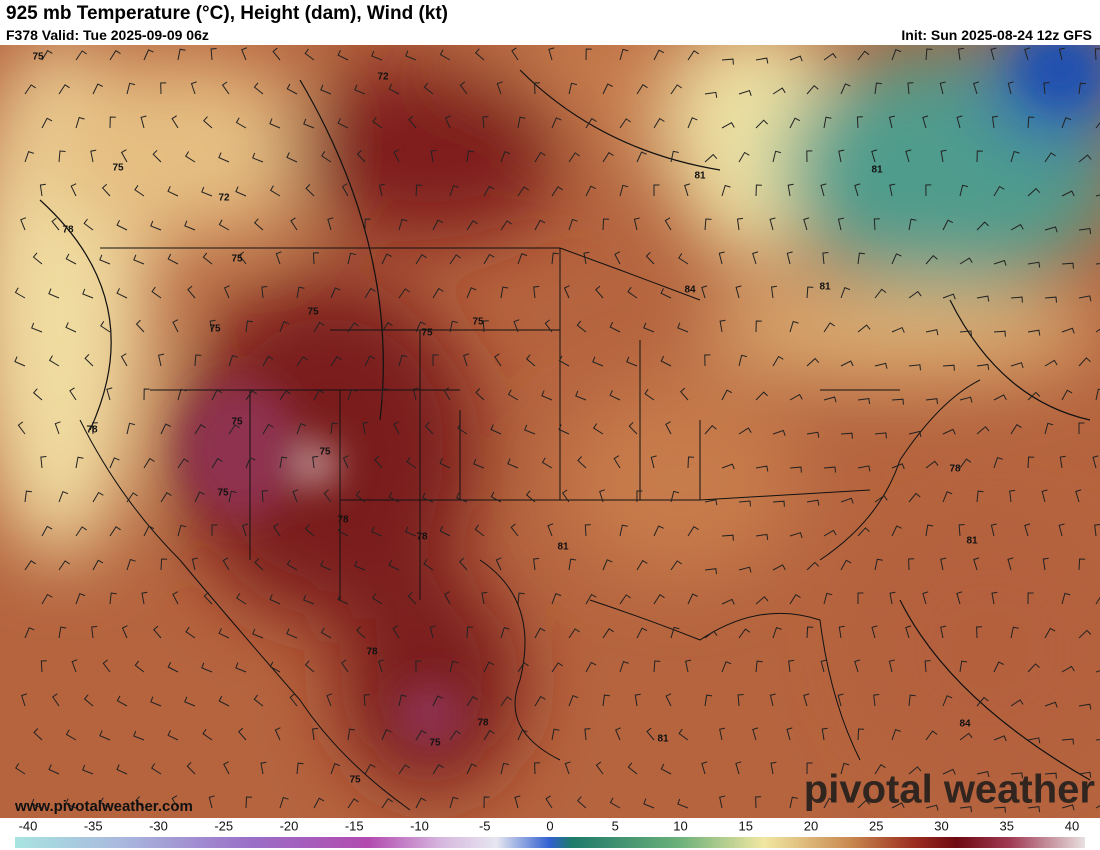 The width and height of the screenshot is (1100, 850). Describe the element at coordinates (965, 724) in the screenshot. I see `contour-label: 84` at that location.